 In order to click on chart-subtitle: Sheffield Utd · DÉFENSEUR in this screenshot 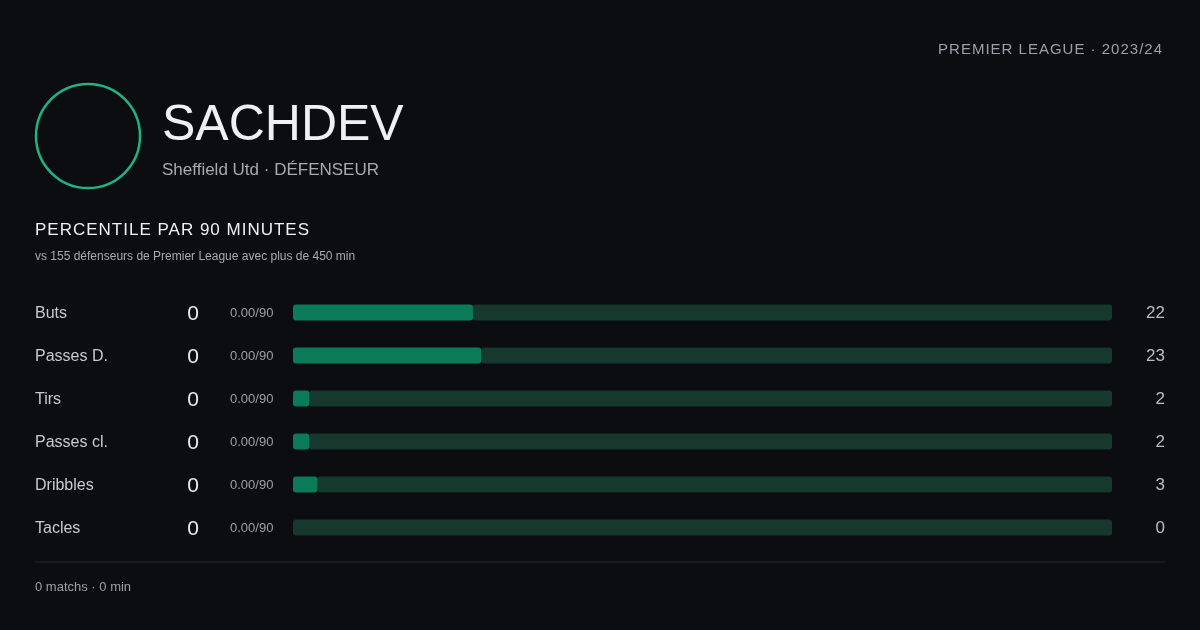, I will do `click(270, 169)`.